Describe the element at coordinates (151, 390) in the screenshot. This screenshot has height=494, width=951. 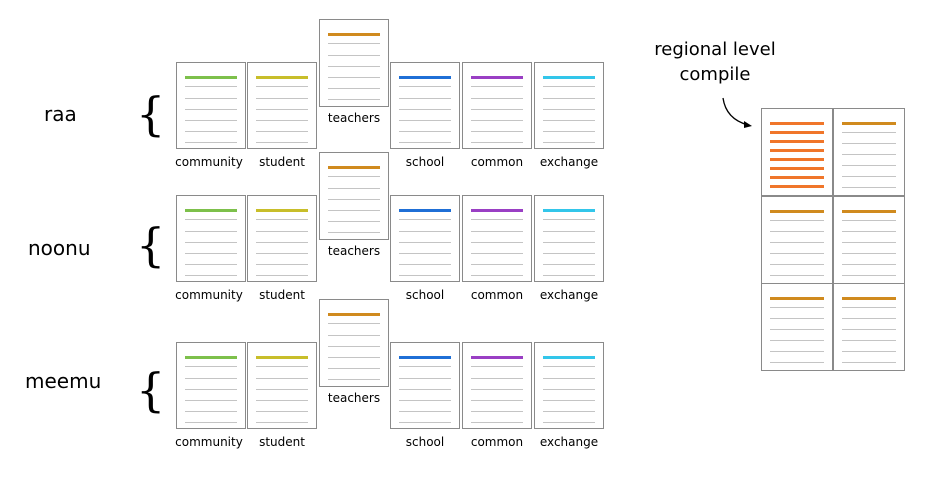
I see `brace-meemu: {` at that location.